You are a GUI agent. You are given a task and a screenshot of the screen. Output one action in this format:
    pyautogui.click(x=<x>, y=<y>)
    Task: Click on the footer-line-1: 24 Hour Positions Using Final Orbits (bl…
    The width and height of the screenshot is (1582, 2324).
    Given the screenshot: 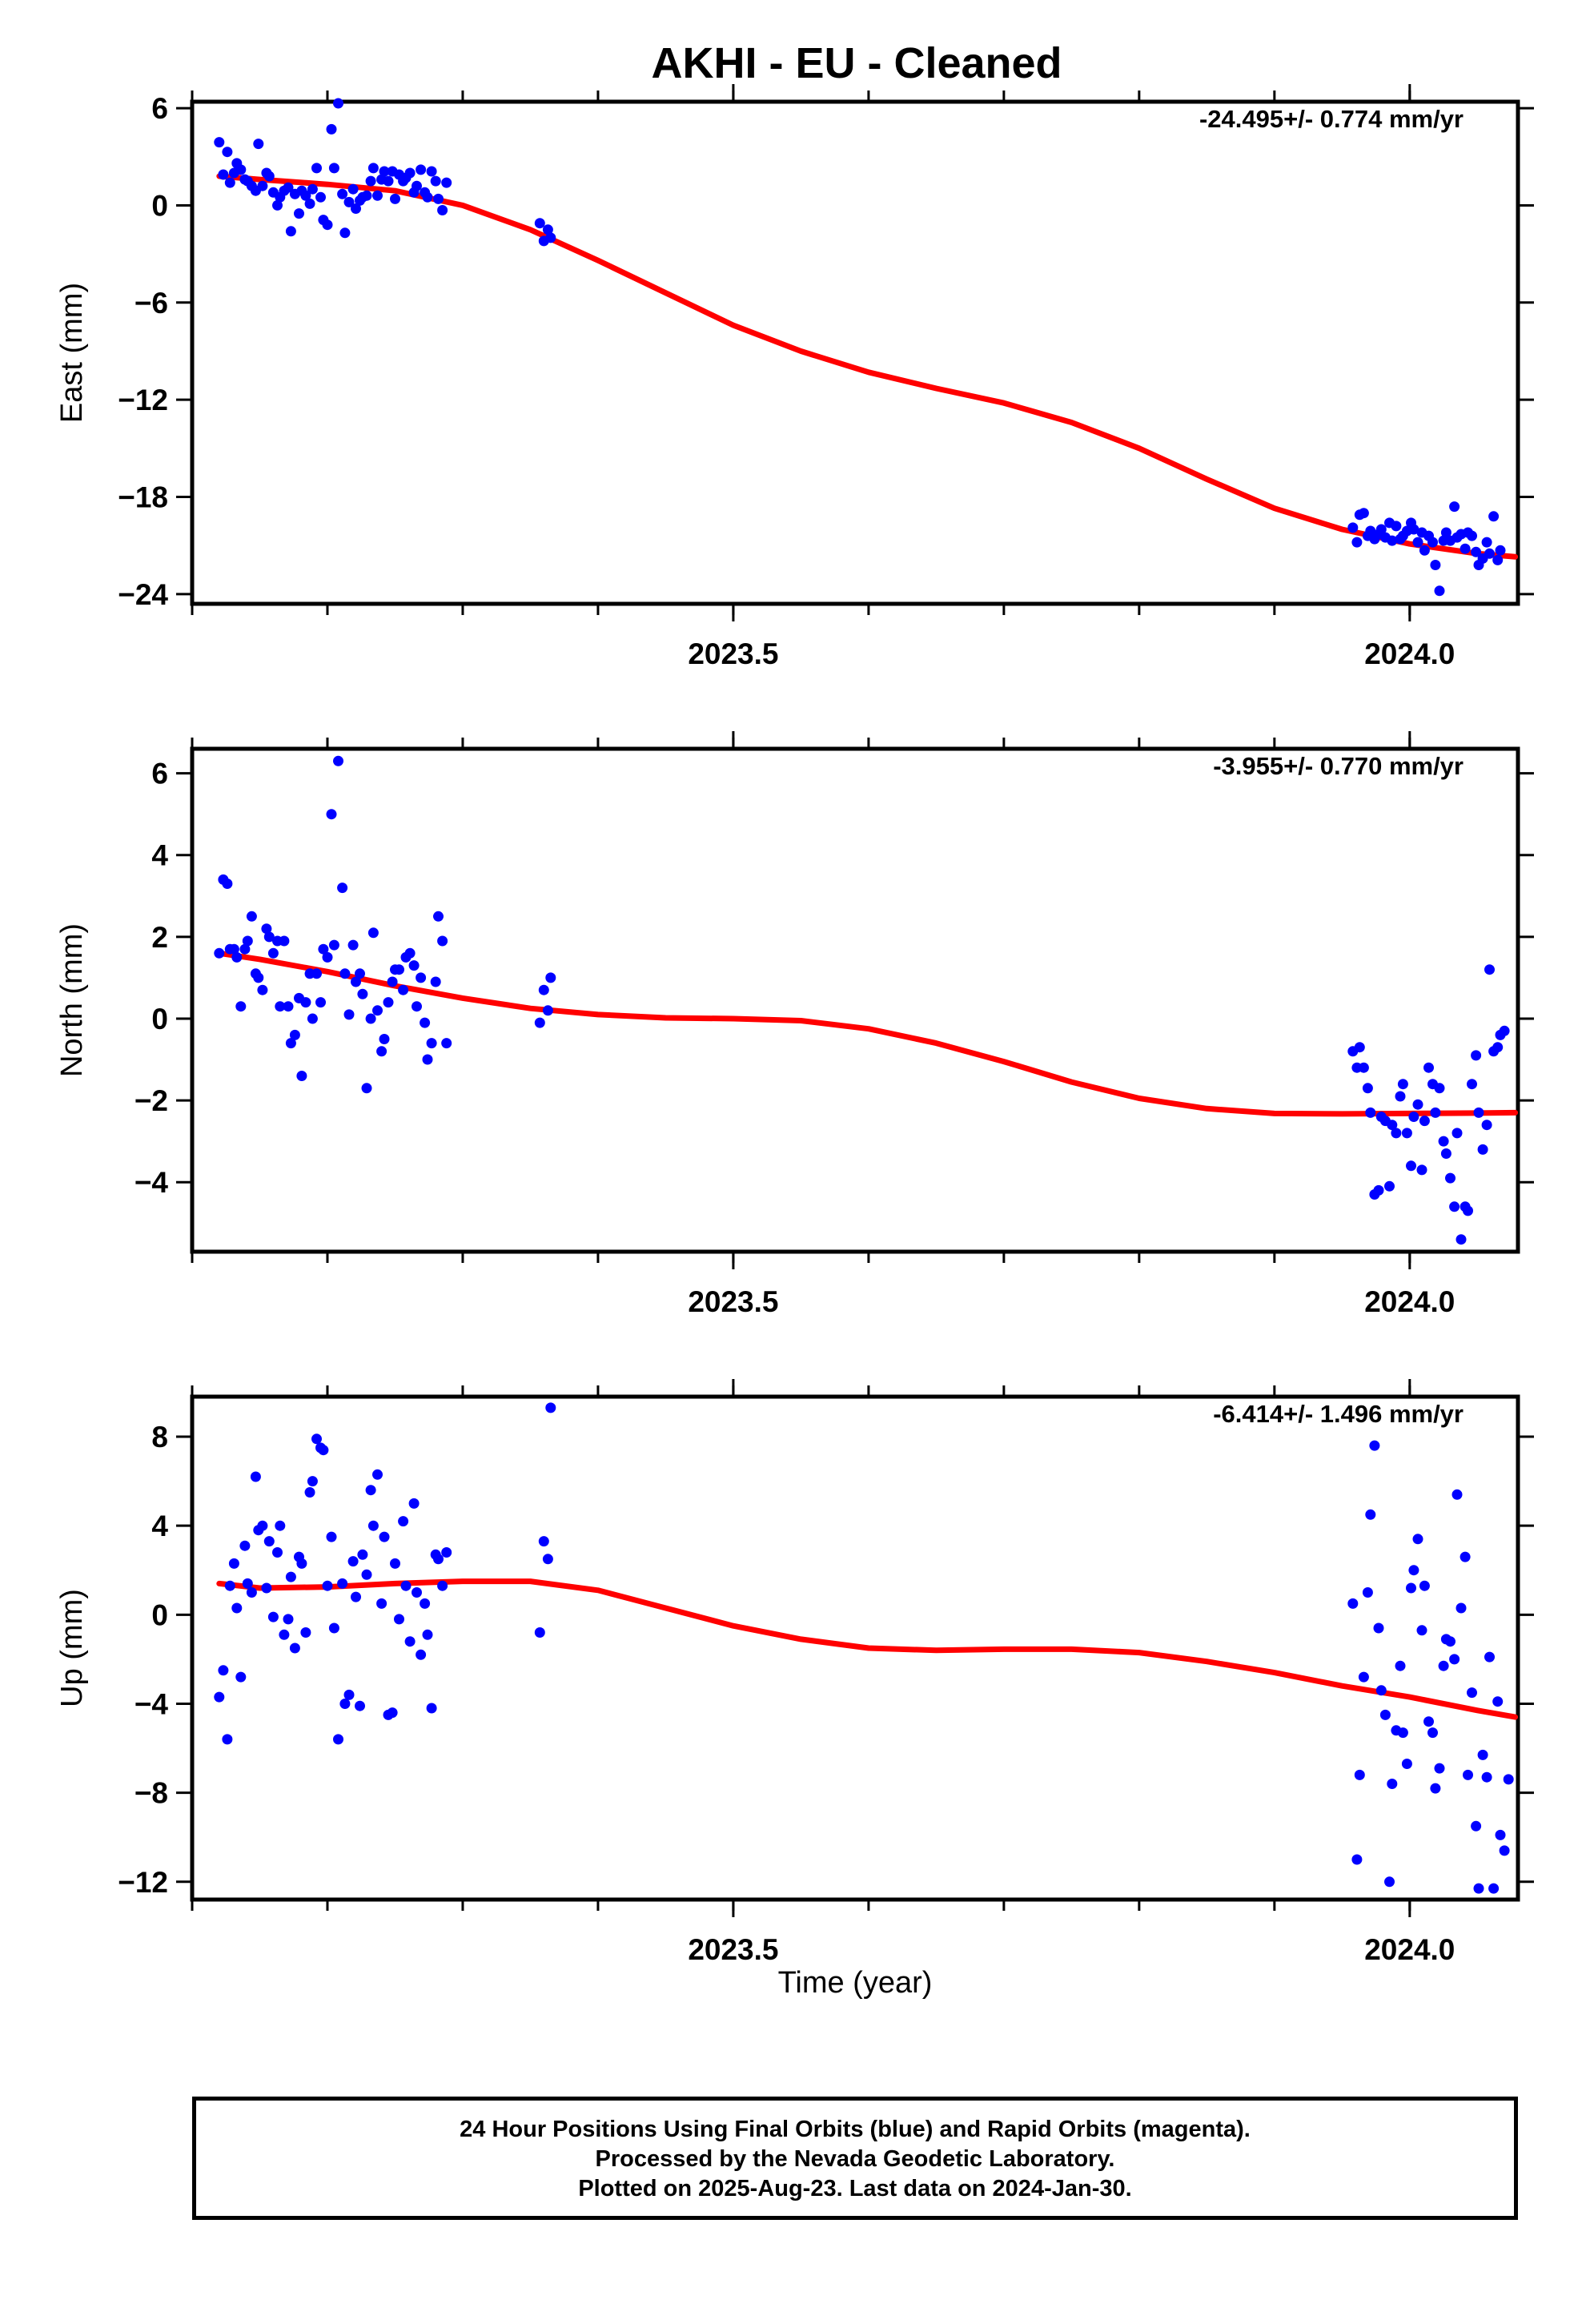 What is the action you would take?
    pyautogui.click(x=855, y=2129)
    